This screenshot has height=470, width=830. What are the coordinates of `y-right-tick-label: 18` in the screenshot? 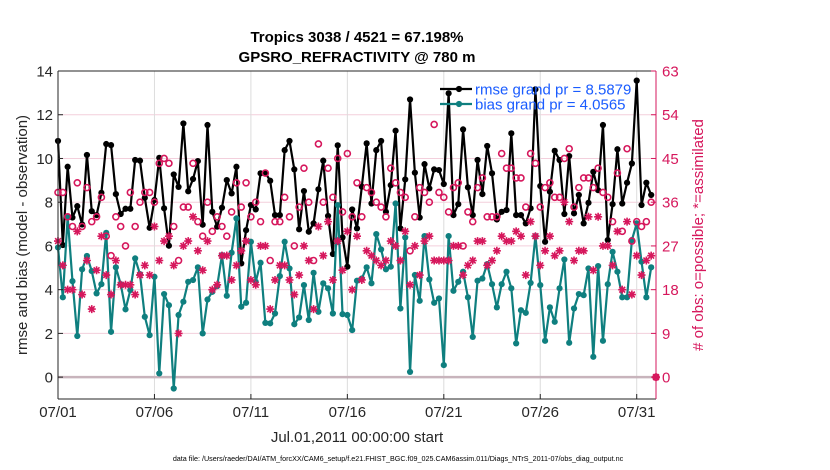 It's located at (670, 290).